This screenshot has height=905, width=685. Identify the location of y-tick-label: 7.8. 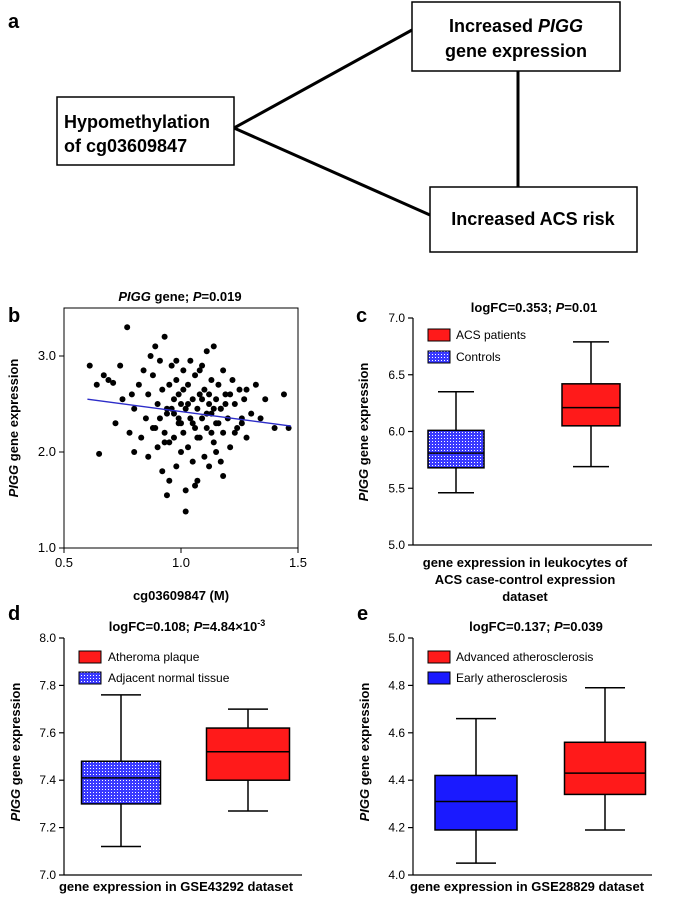
(47, 685).